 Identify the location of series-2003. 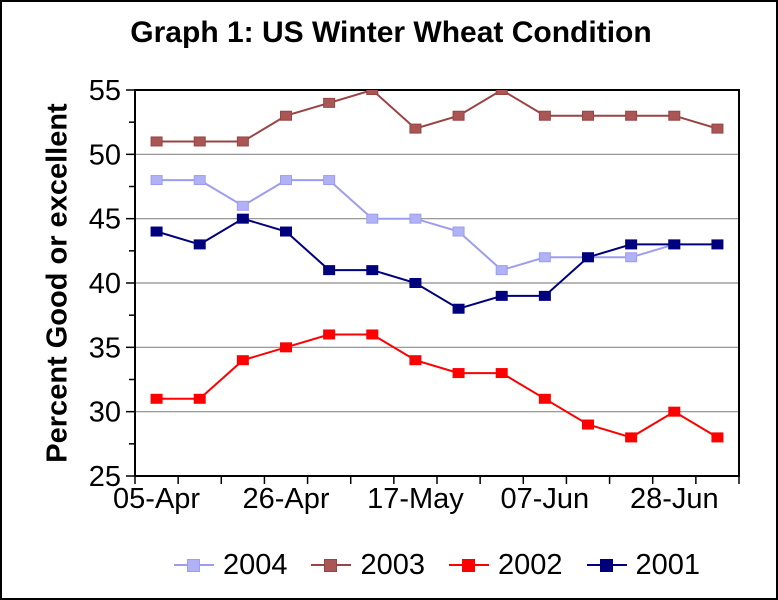
(437, 118).